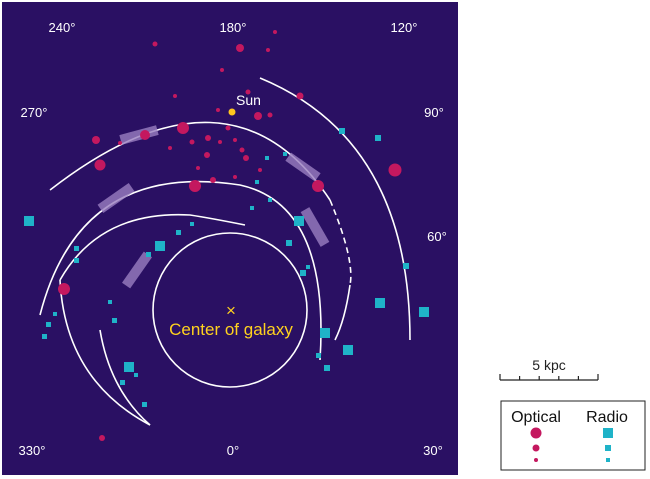 This screenshot has width=650, height=479. Describe the element at coordinates (213, 207) in the screenshot. I see `arm-bars` at that location.